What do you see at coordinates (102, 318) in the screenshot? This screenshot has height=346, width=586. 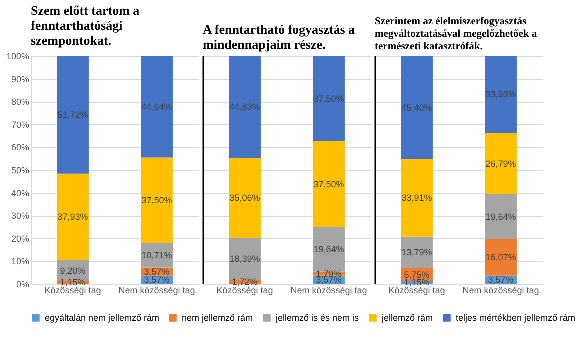 I see `legend-label: egyáltalán nem jellemző rám` at bounding box center [102, 318].